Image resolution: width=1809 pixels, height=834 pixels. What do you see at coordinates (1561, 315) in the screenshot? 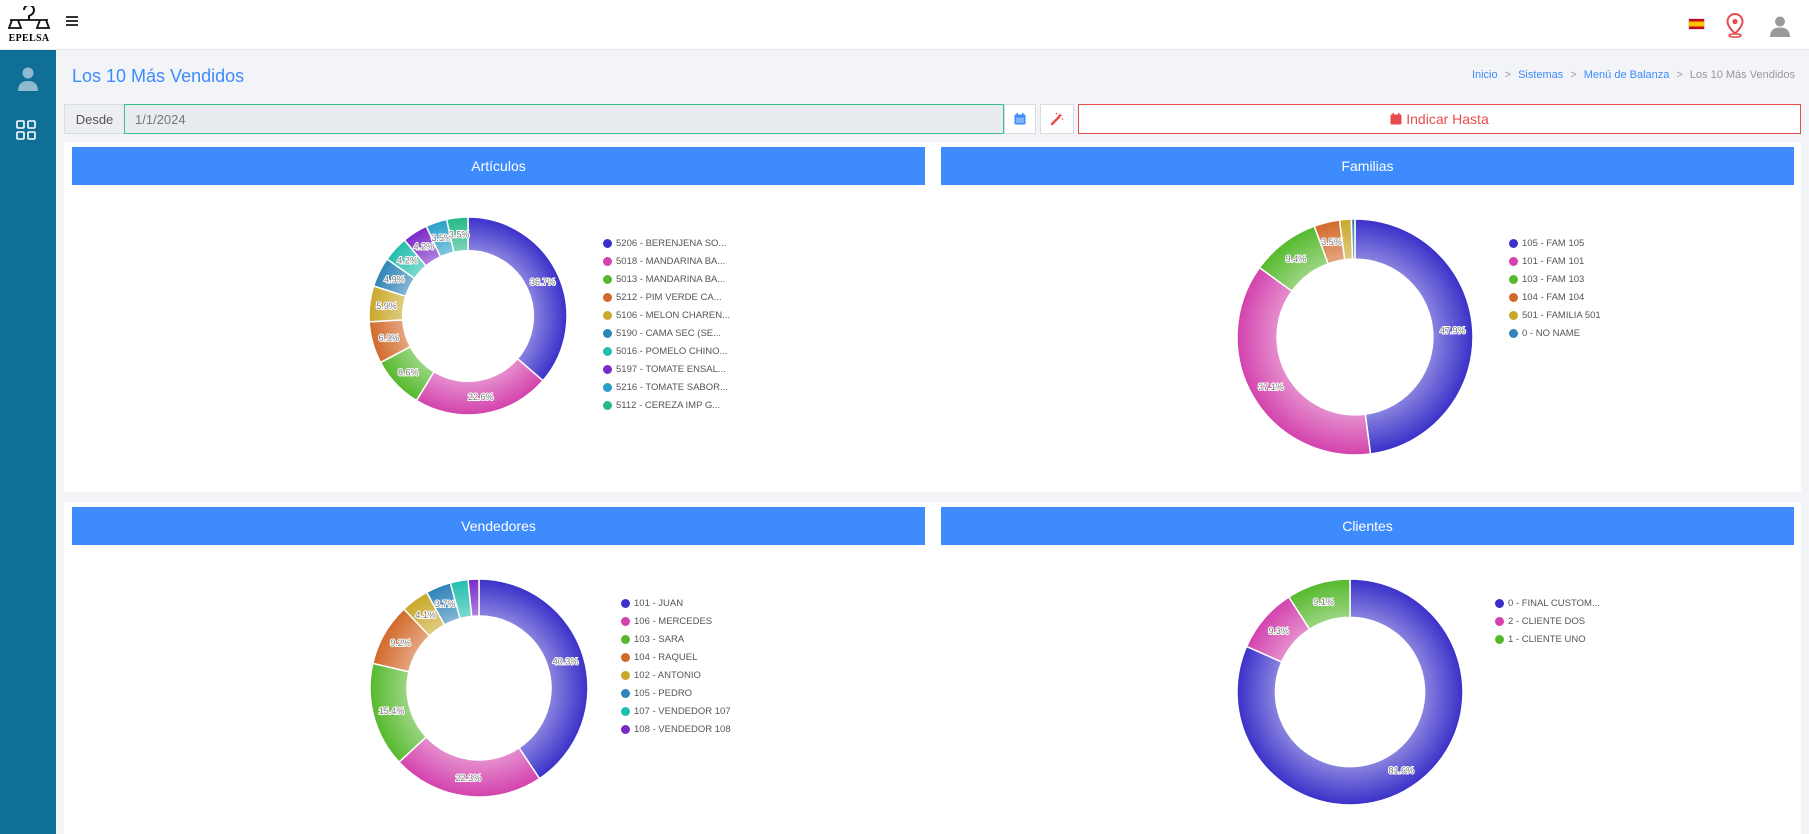
I see `legend-label: 501 - FAMILIA 501` at bounding box center [1561, 315].